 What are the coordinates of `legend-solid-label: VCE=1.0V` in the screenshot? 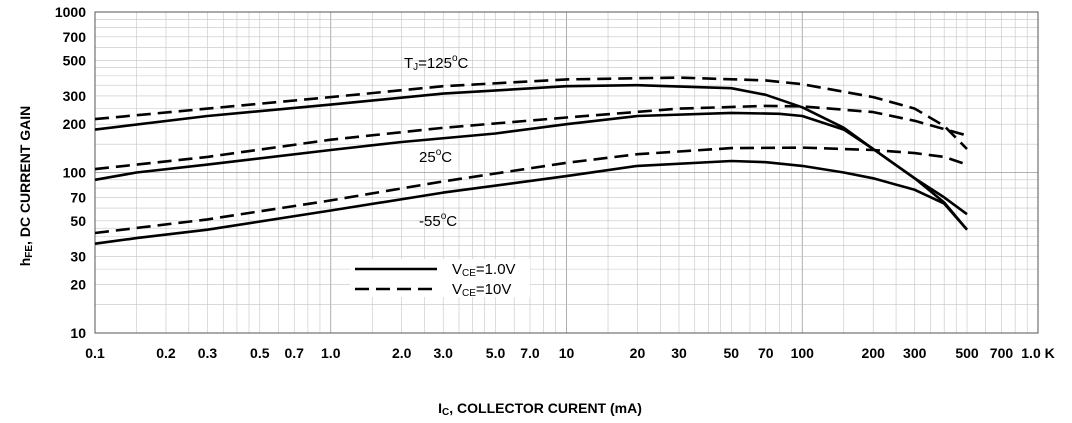 It's located at (484, 270).